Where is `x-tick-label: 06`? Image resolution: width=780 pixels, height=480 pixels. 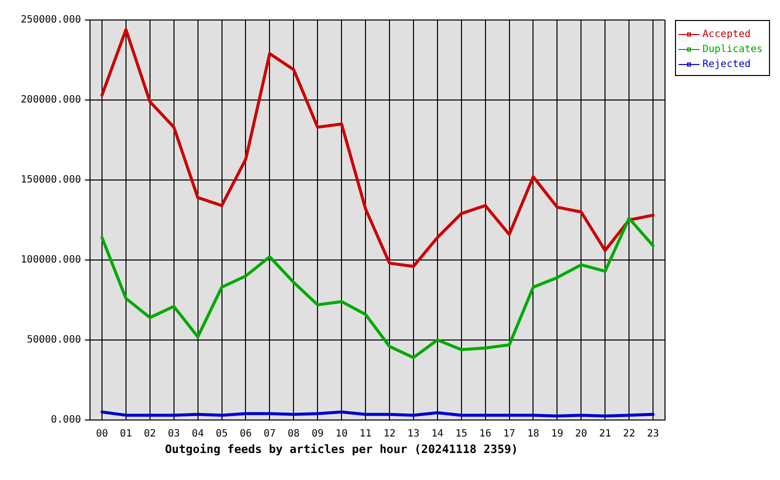 x-tick-label: 06 is located at coordinates (246, 434).